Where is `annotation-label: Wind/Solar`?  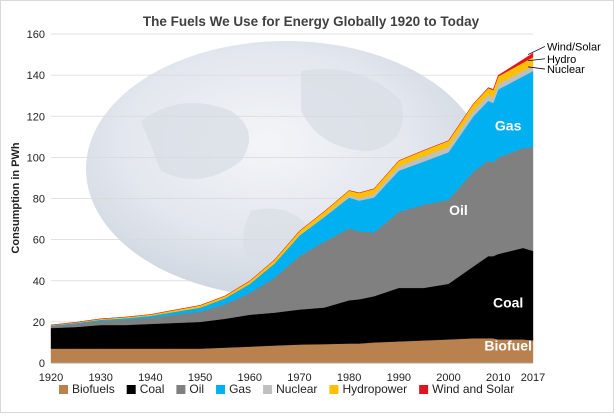 annotation-label: Wind/Solar is located at coordinates (574, 47).